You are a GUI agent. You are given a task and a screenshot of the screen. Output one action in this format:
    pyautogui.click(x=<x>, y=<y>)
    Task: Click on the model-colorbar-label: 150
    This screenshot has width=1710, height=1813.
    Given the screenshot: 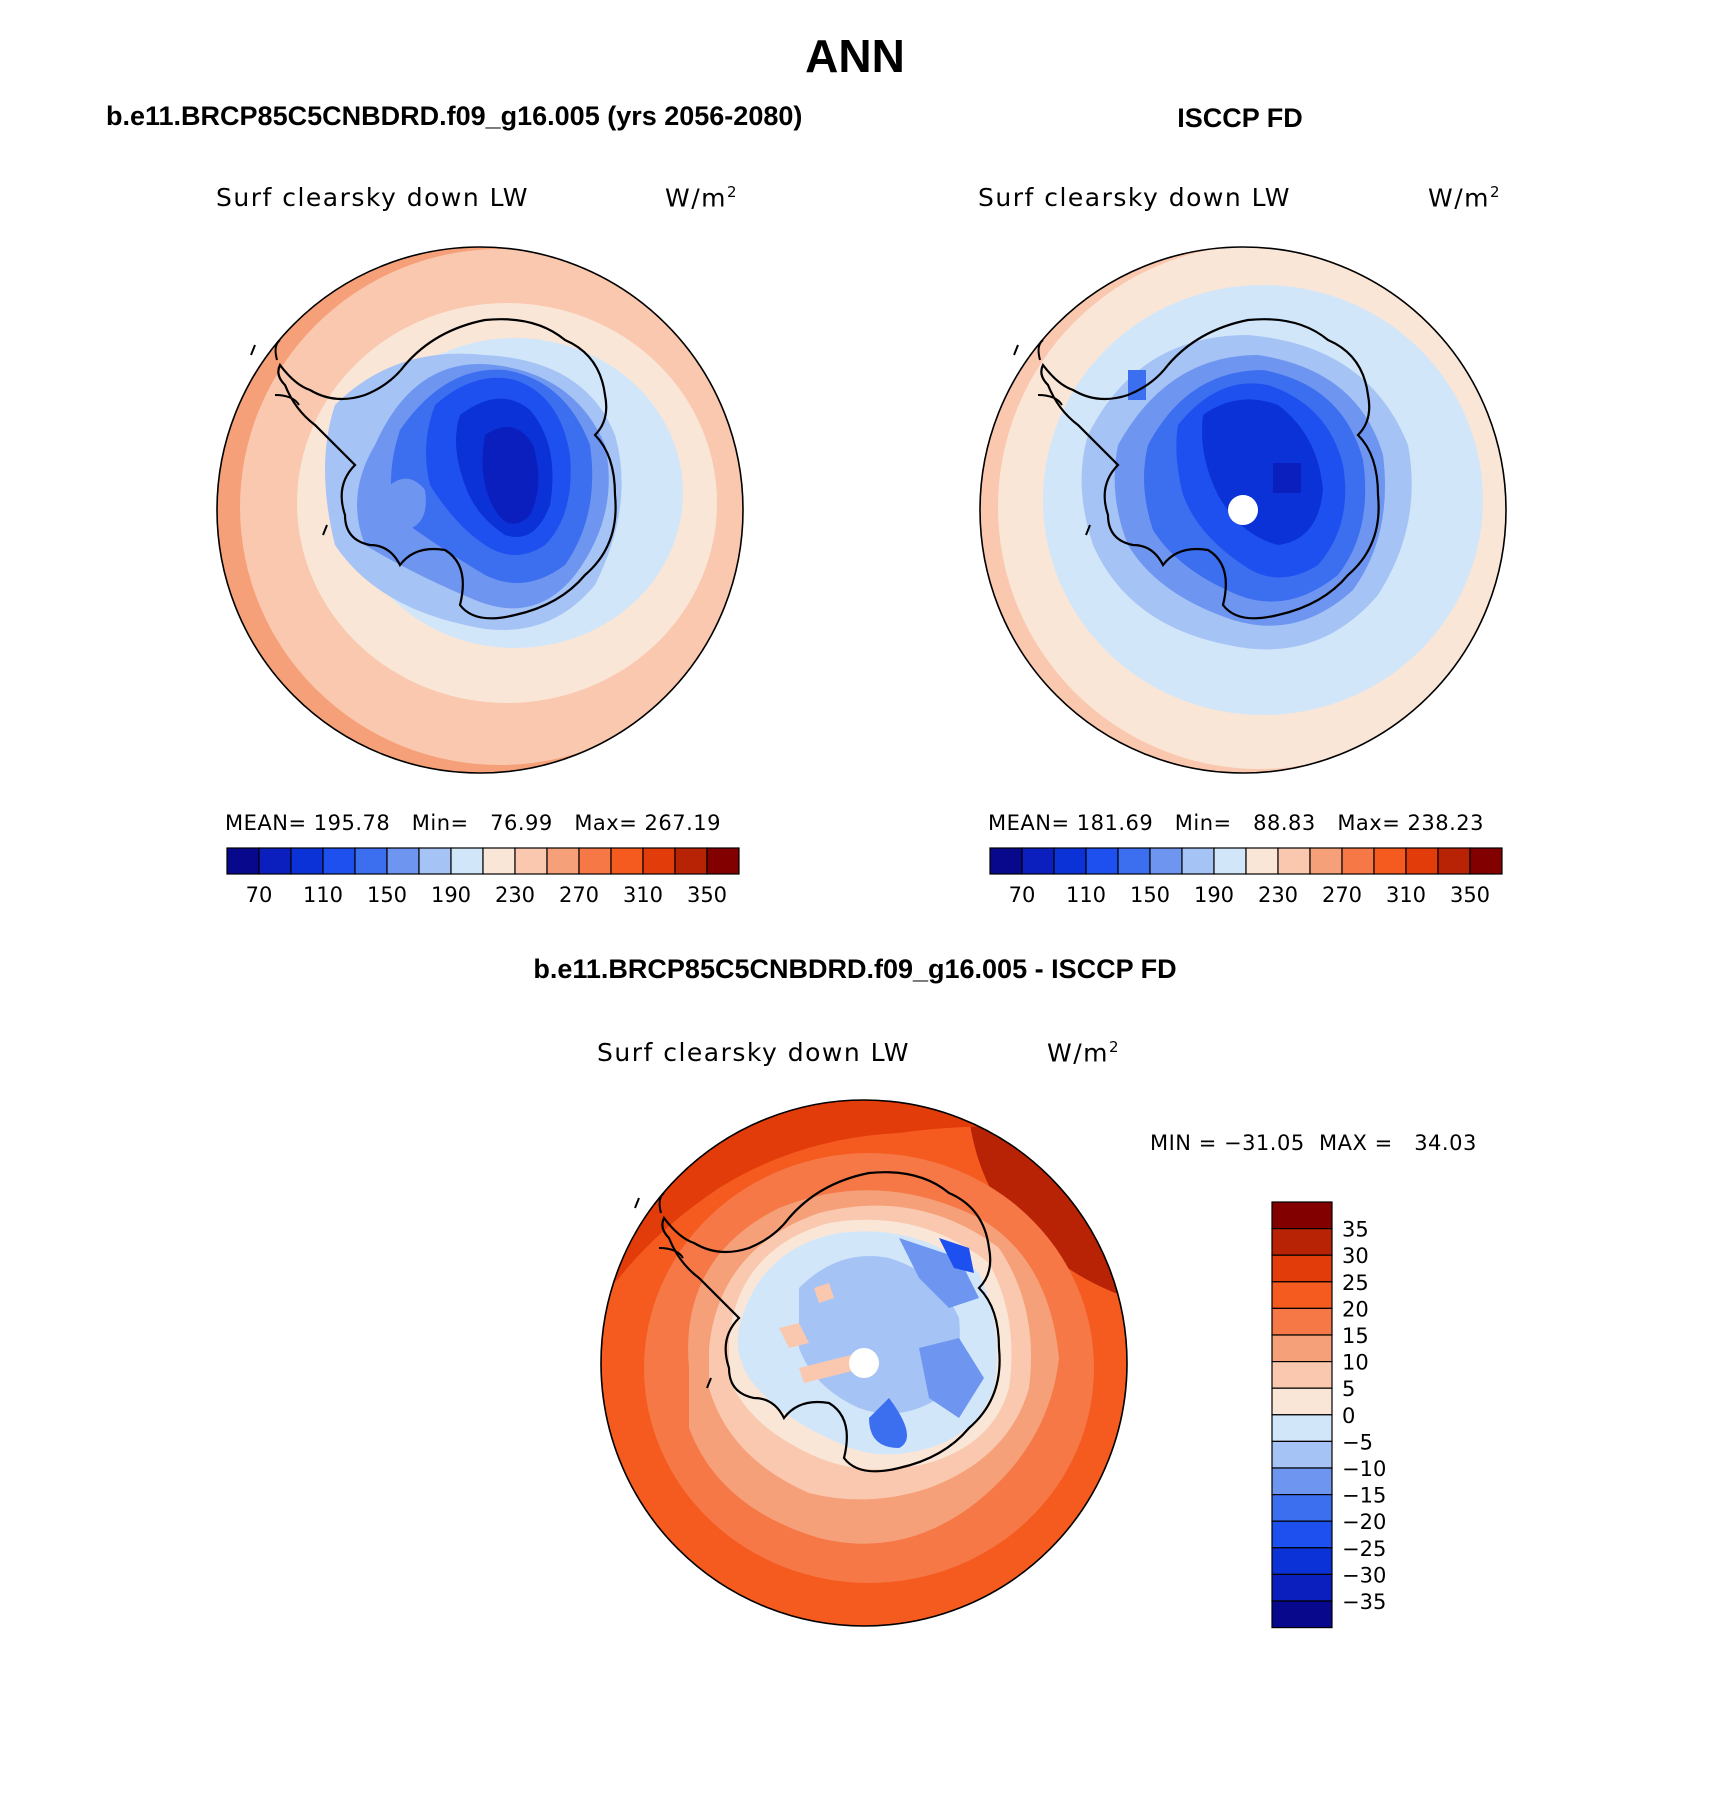 What is the action you would take?
    pyautogui.click(x=387, y=895)
    